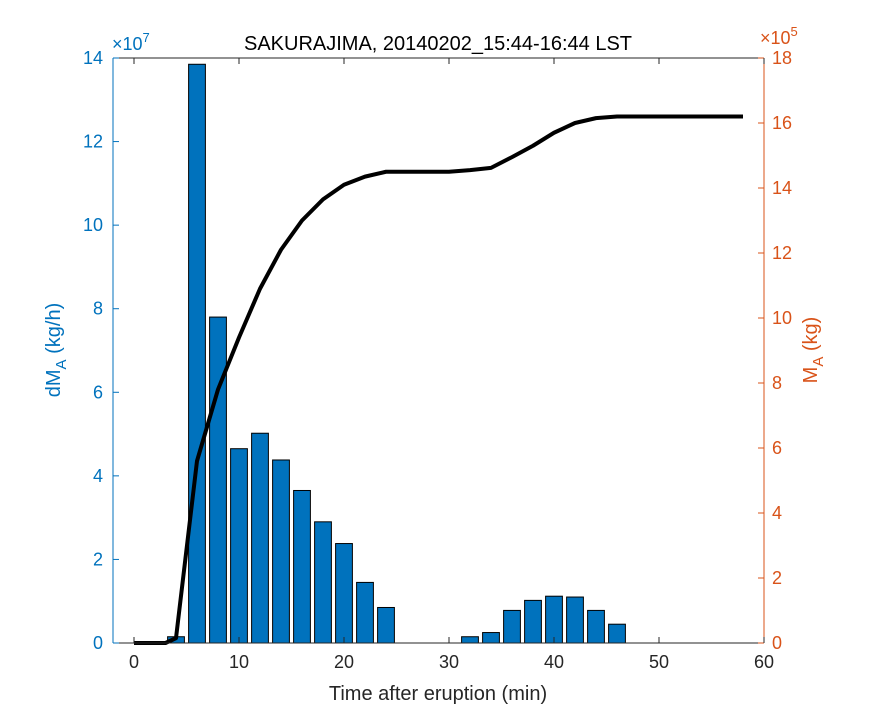 The width and height of the screenshot is (875, 723). What do you see at coordinates (764, 662) in the screenshot?
I see `x-tick-label: 60` at bounding box center [764, 662].